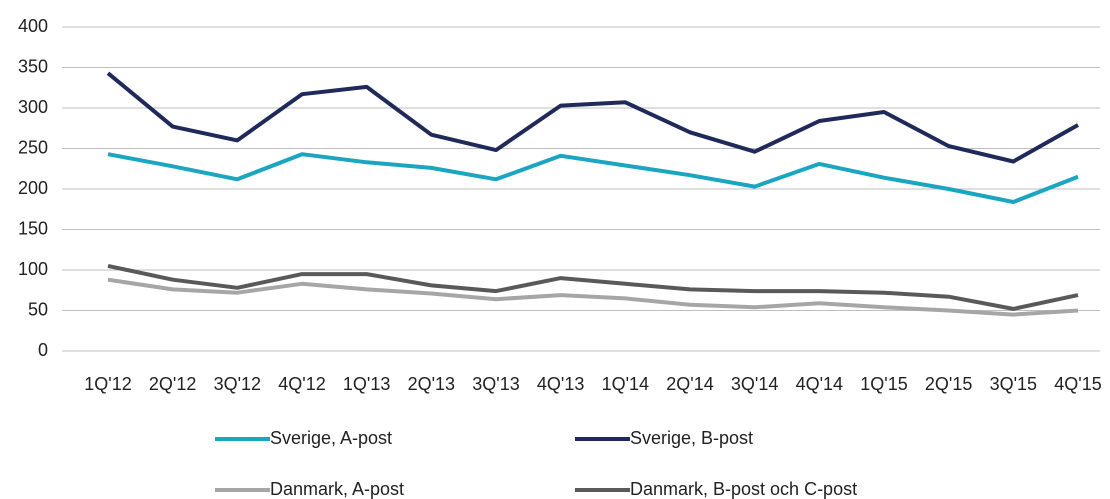 The image size is (1110, 499). Describe the element at coordinates (1013, 384) in the screenshot. I see `x-tick-label: 3Q'15` at that location.